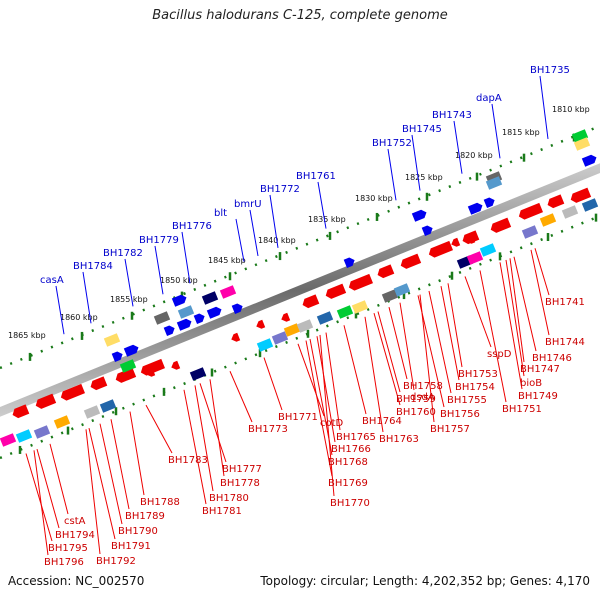  Describe the element at coordinates (159, 240) in the screenshot. I see `upper-gene-label: BH1779` at that location.